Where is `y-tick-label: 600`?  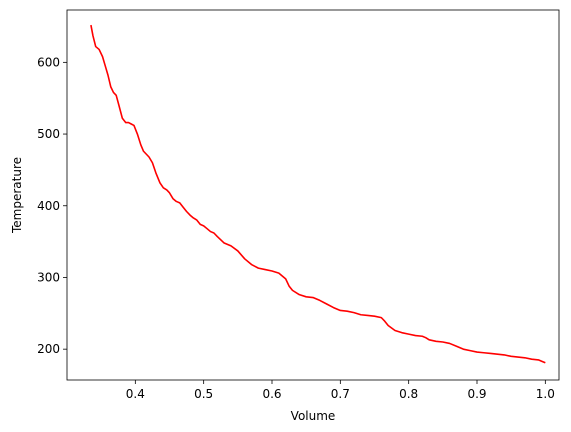
y-tick-label: 600 is located at coordinates (48, 62).